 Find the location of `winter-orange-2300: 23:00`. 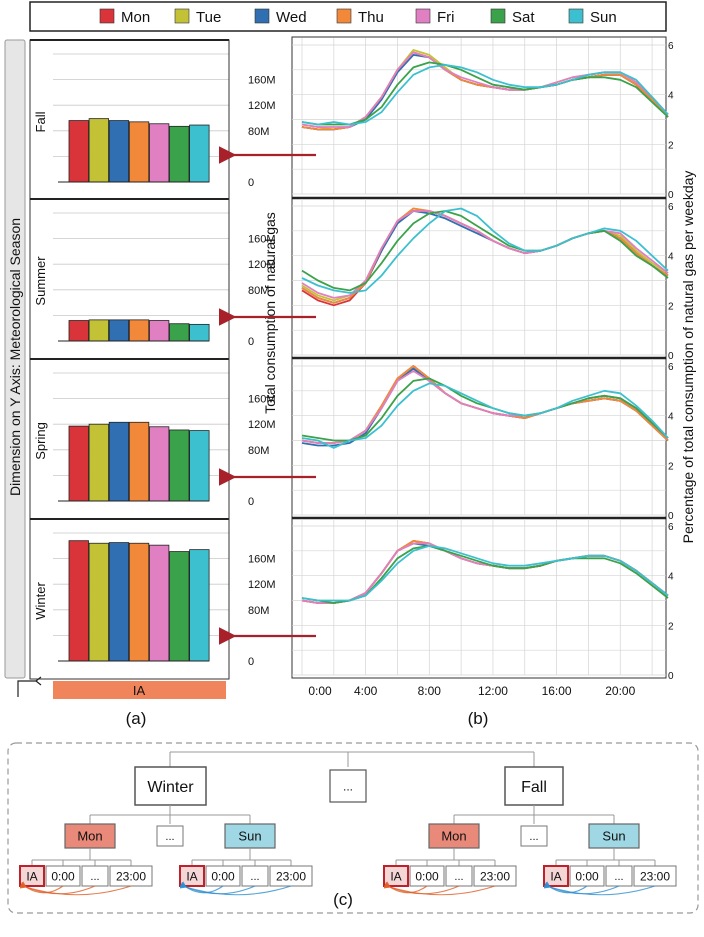

winter-orange-2300: 23:00 is located at coordinates (131, 876).